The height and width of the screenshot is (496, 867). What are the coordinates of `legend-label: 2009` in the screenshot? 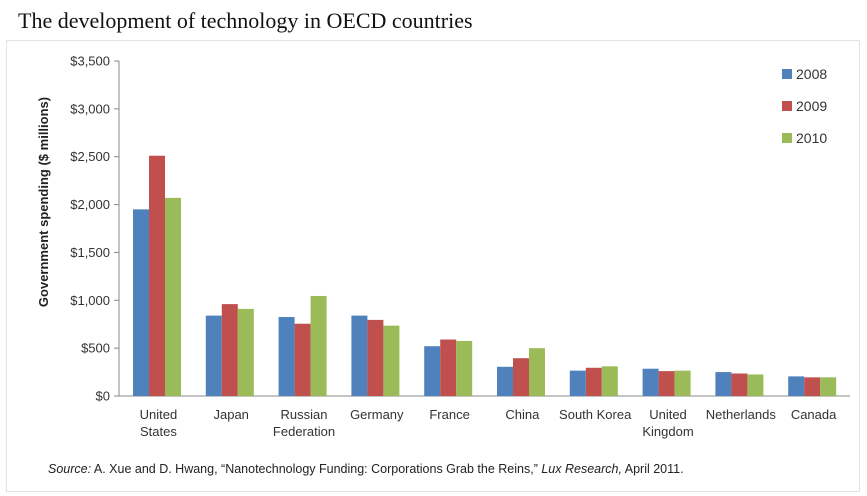 It's located at (811, 106).